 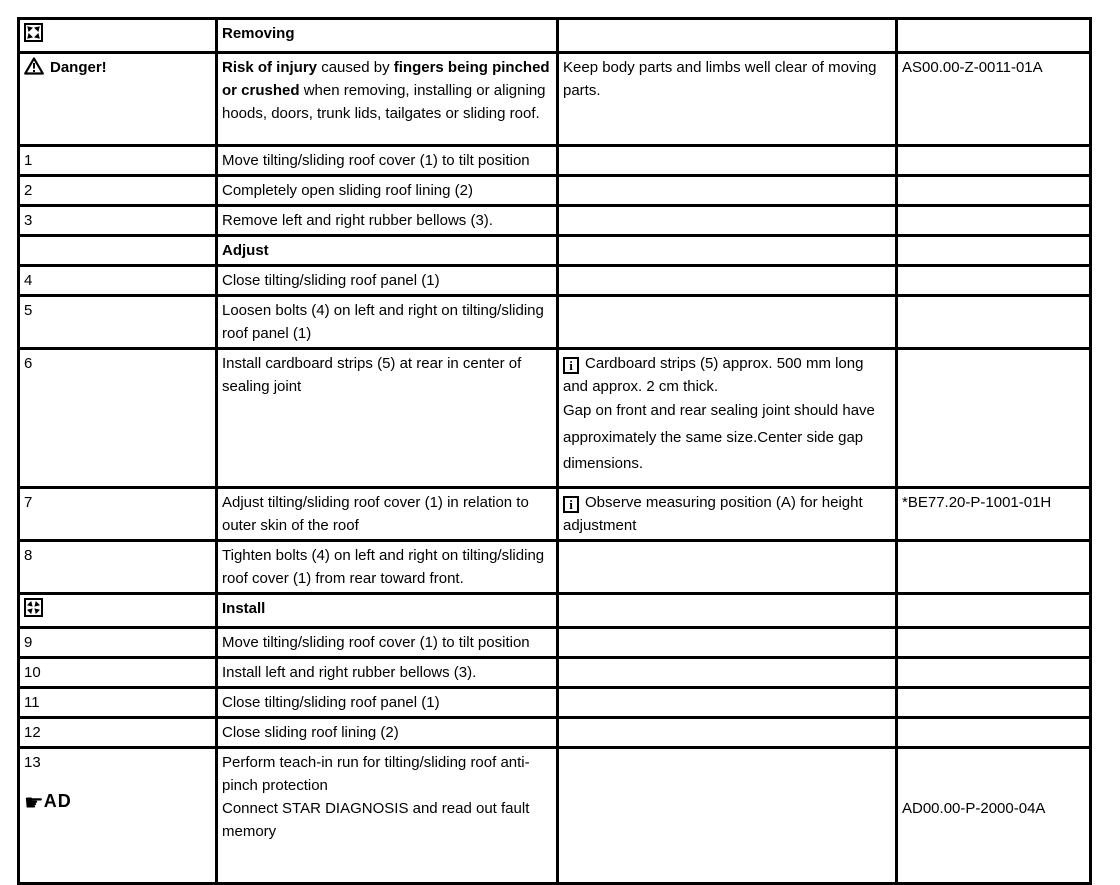 I want to click on step-number-cell: 8, so click(x=117, y=567).